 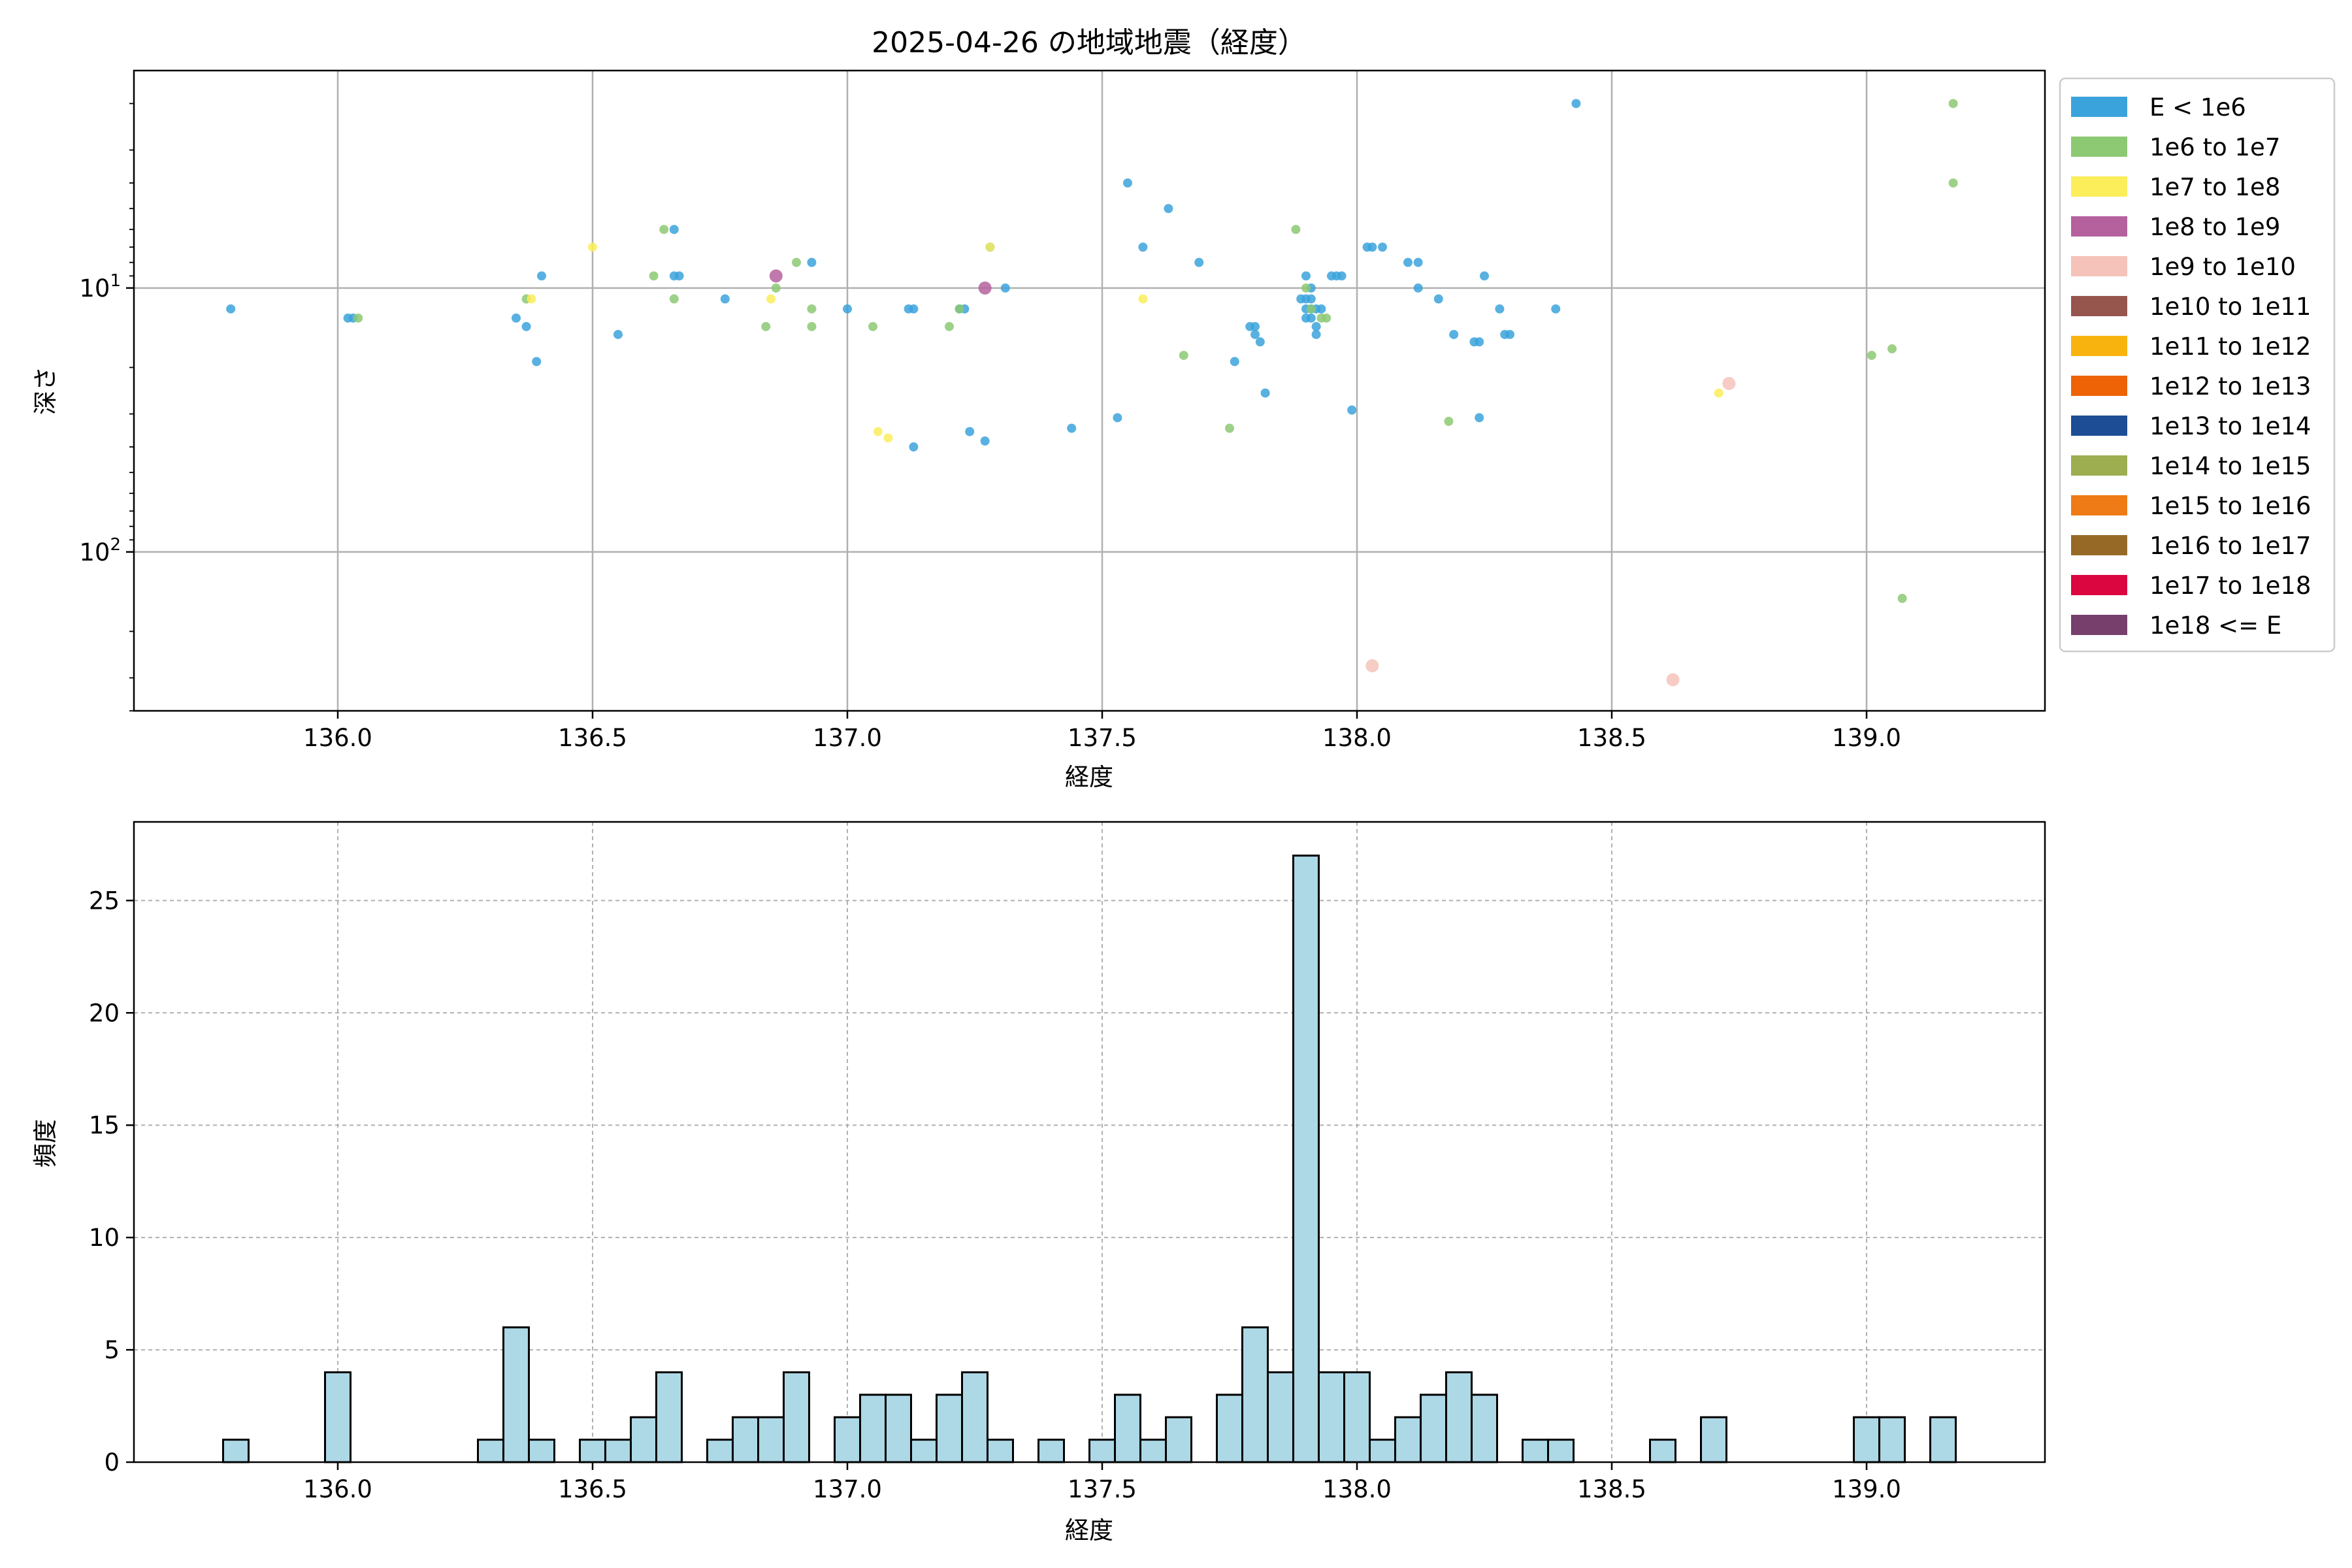 What do you see at coordinates (2230, 307) in the screenshot?
I see `legend-label: 1e10 to 1e11` at bounding box center [2230, 307].